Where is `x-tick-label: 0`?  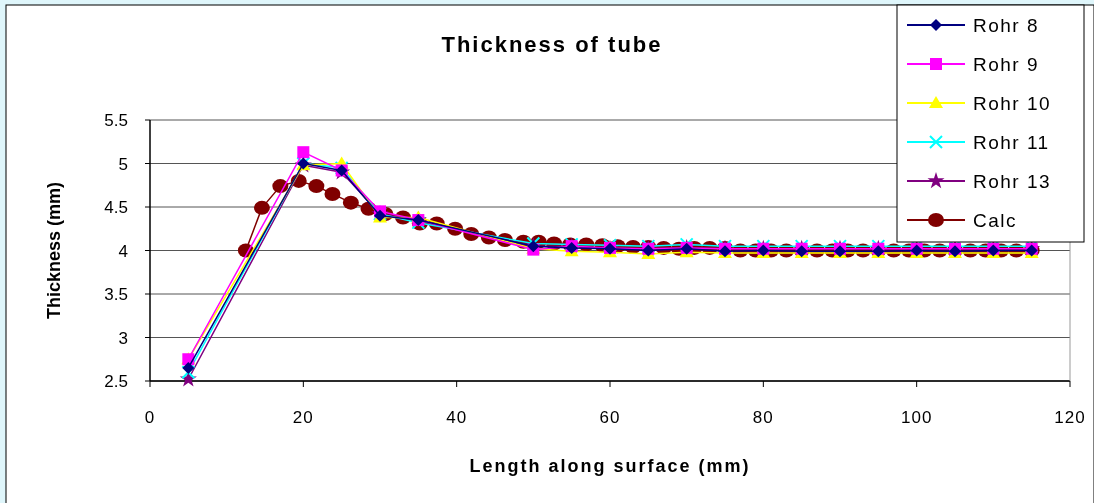
x-tick-label: 0 is located at coordinates (150, 417).